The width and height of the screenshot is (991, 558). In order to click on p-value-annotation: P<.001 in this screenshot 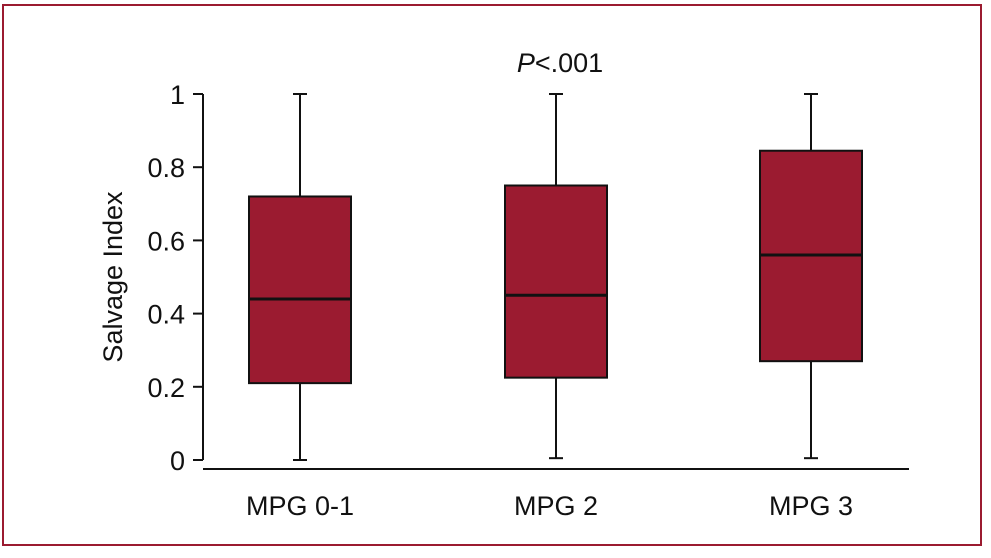, I will do `click(560, 63)`.